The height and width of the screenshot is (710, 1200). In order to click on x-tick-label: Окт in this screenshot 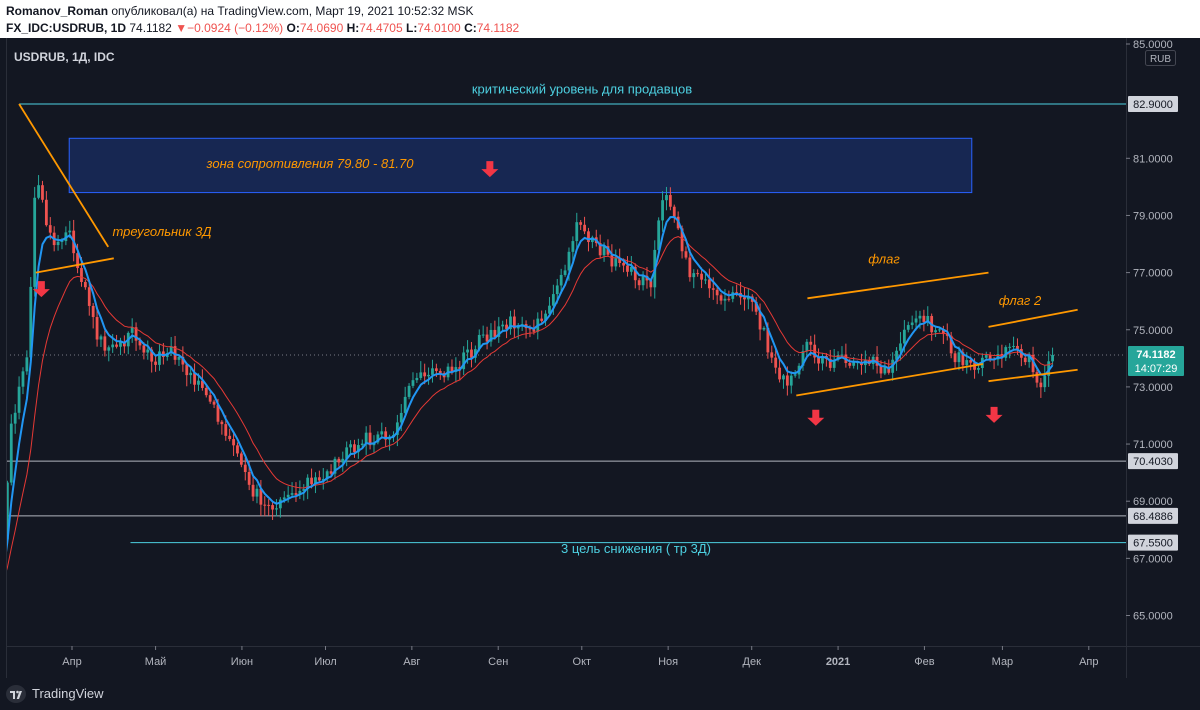, I will do `click(582, 662)`.